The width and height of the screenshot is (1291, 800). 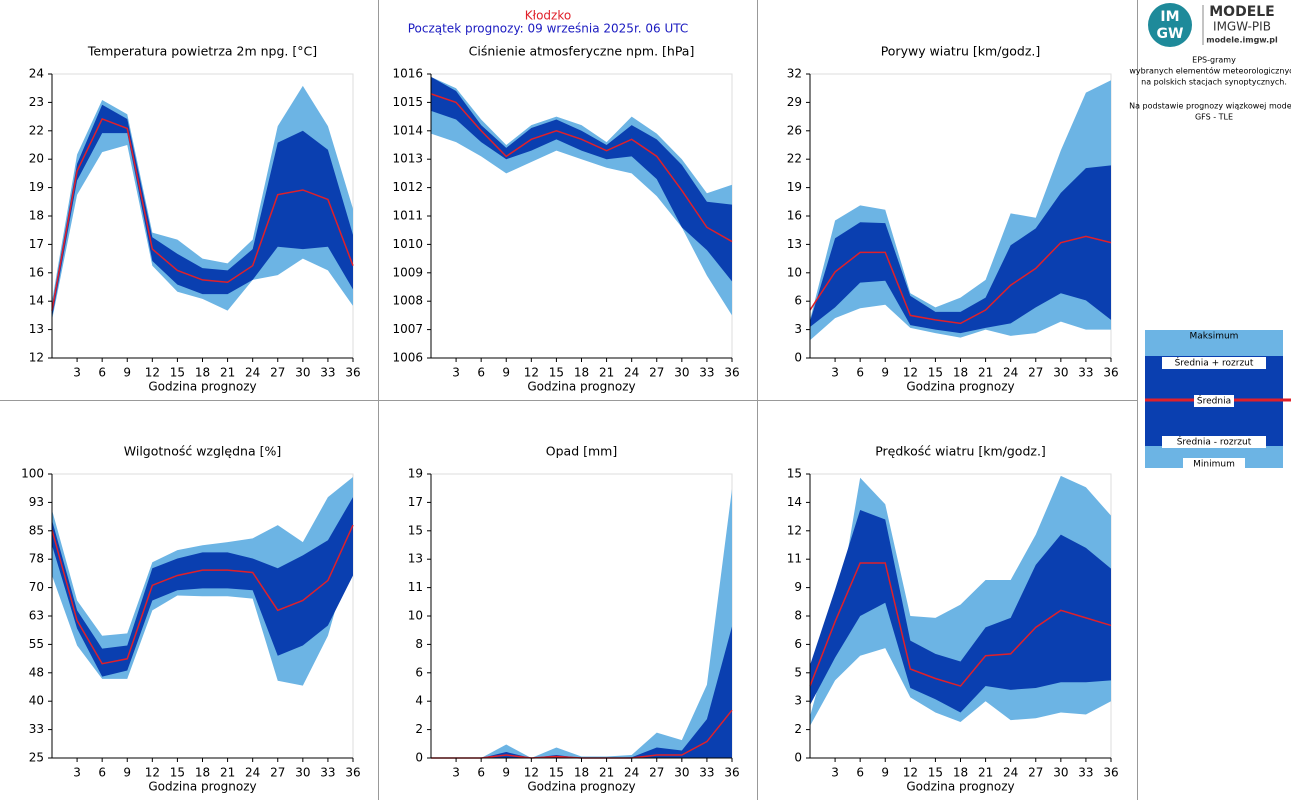 What do you see at coordinates (1242, 12) in the screenshot?
I see `logo-name: MODELE` at bounding box center [1242, 12].